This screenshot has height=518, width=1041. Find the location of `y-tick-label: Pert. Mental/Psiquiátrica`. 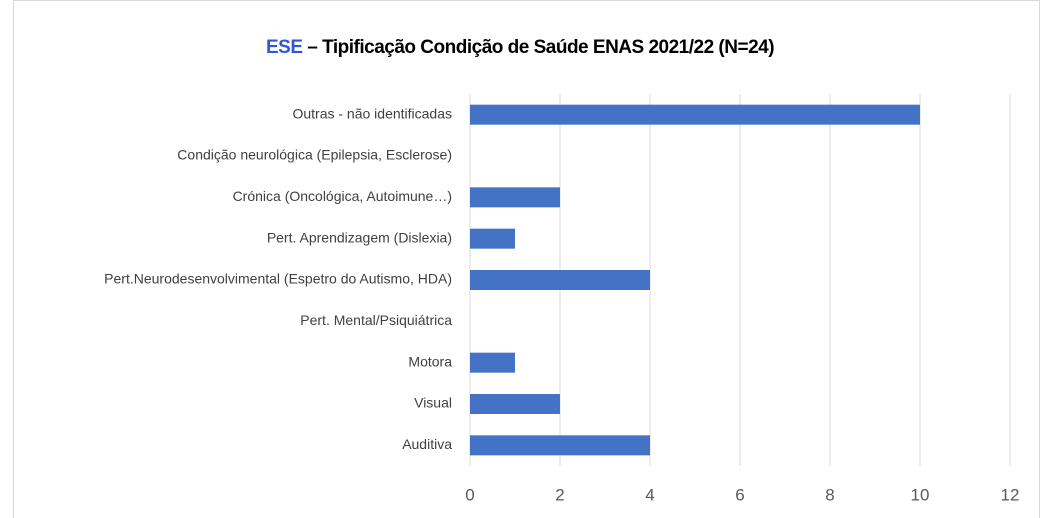

y-tick-label: Pert. Mental/Psiquiátrica is located at coordinates (376, 320).